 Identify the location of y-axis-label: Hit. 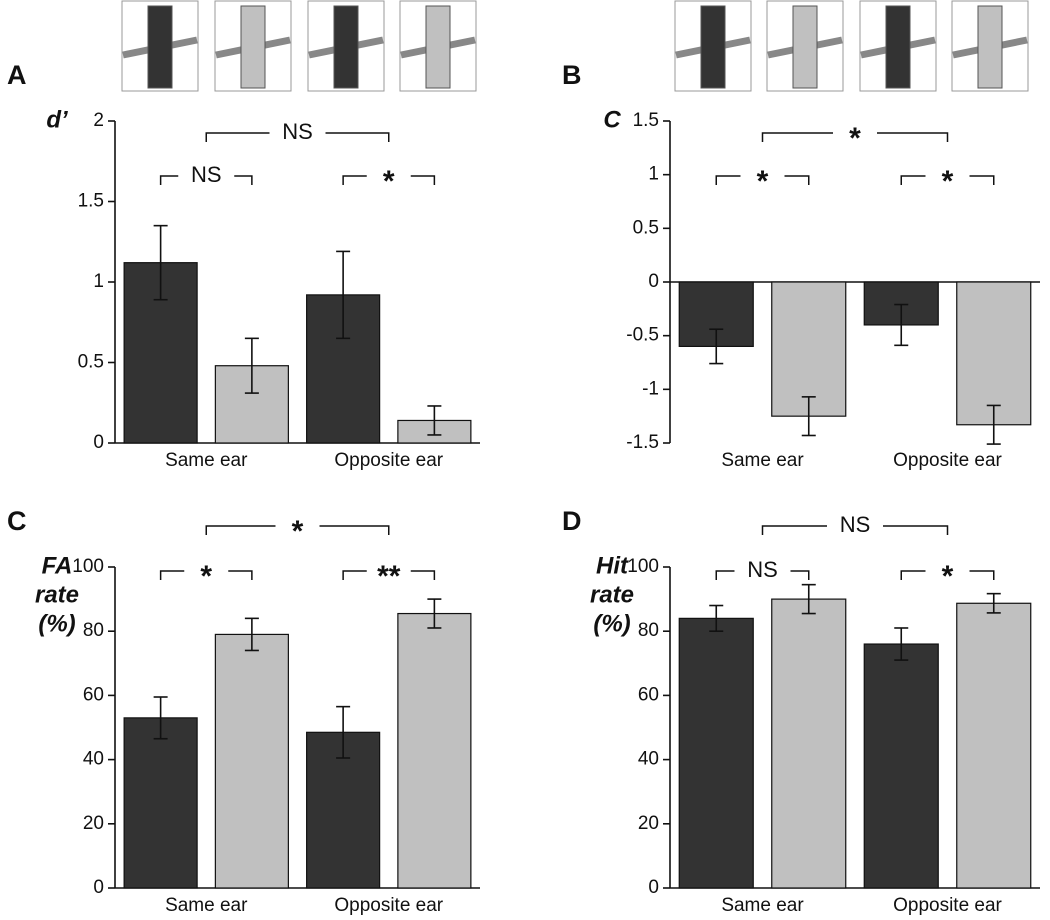
(612, 565).